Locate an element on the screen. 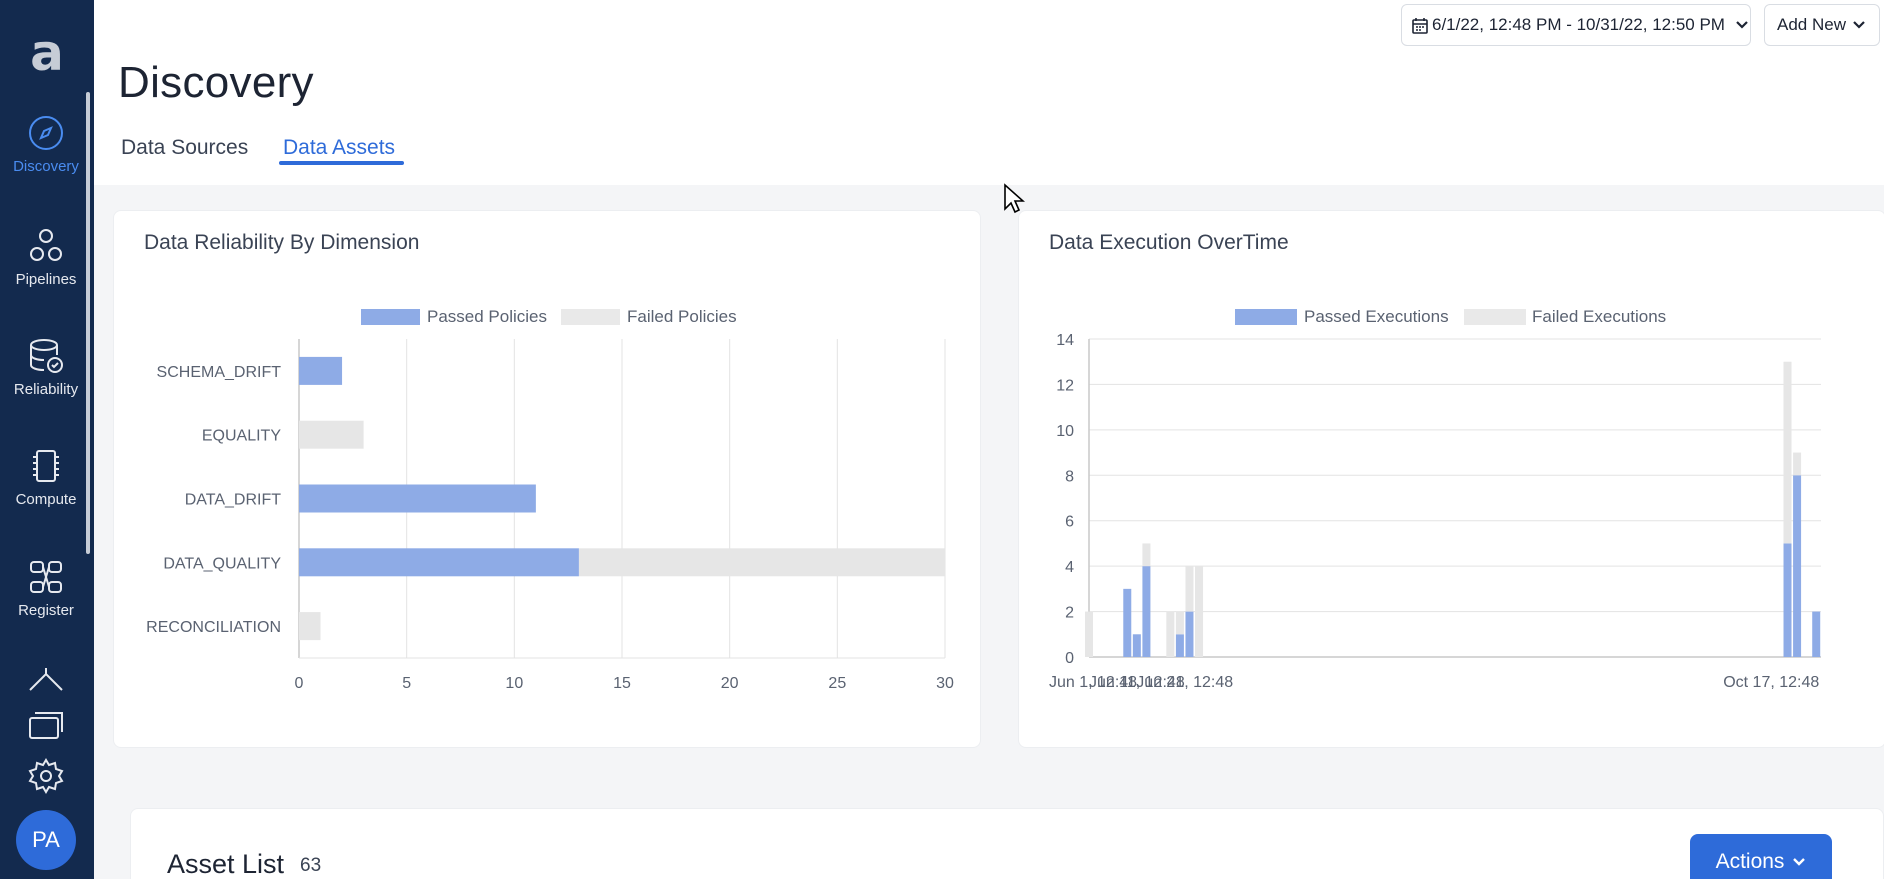 This screenshot has width=1884, height=879. x-tick-label: 25 is located at coordinates (837, 683).